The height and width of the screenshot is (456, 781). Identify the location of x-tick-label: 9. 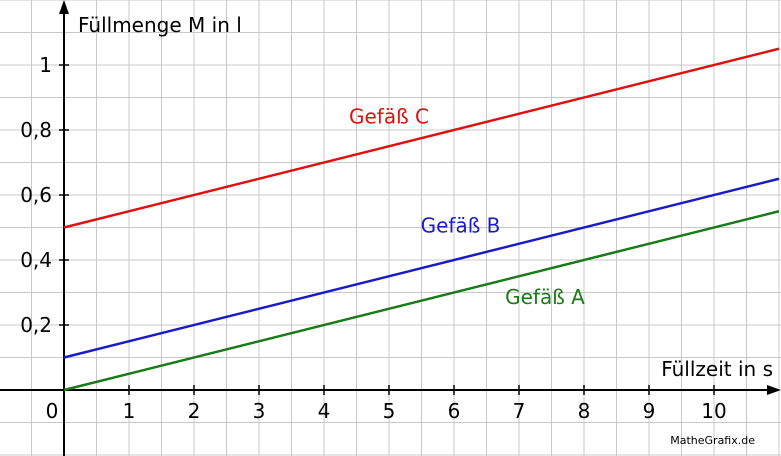
(649, 411).